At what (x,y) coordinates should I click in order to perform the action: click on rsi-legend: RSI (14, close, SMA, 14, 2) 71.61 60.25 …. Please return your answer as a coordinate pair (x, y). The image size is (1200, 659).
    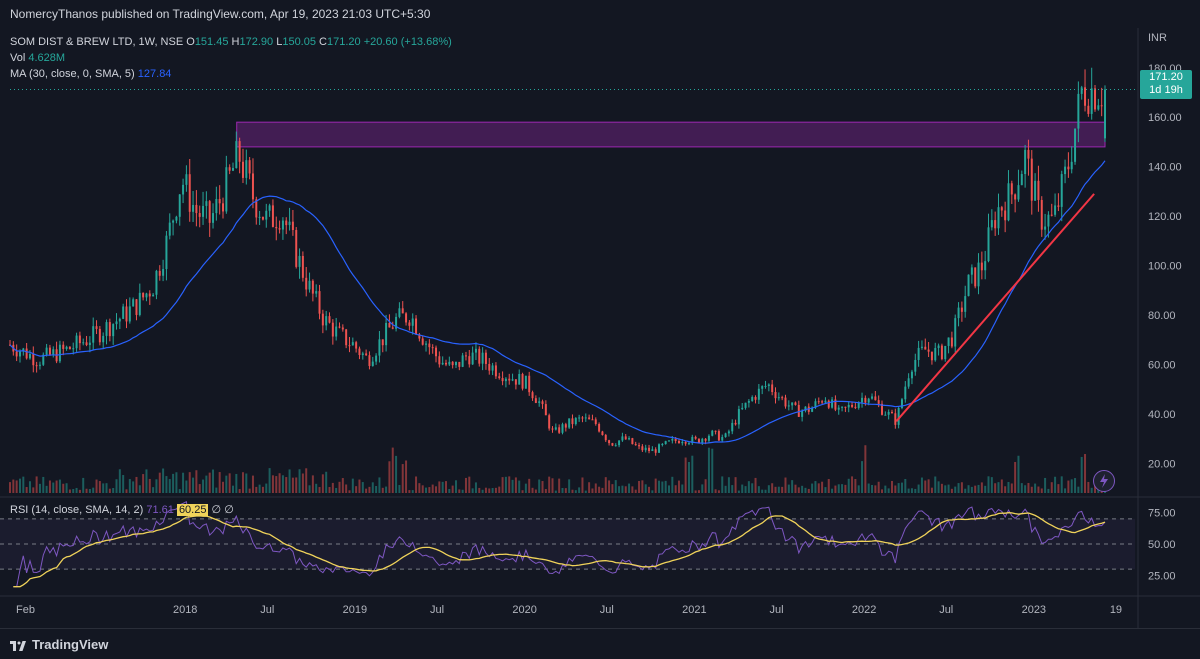
    Looking at the image, I should click on (122, 509).